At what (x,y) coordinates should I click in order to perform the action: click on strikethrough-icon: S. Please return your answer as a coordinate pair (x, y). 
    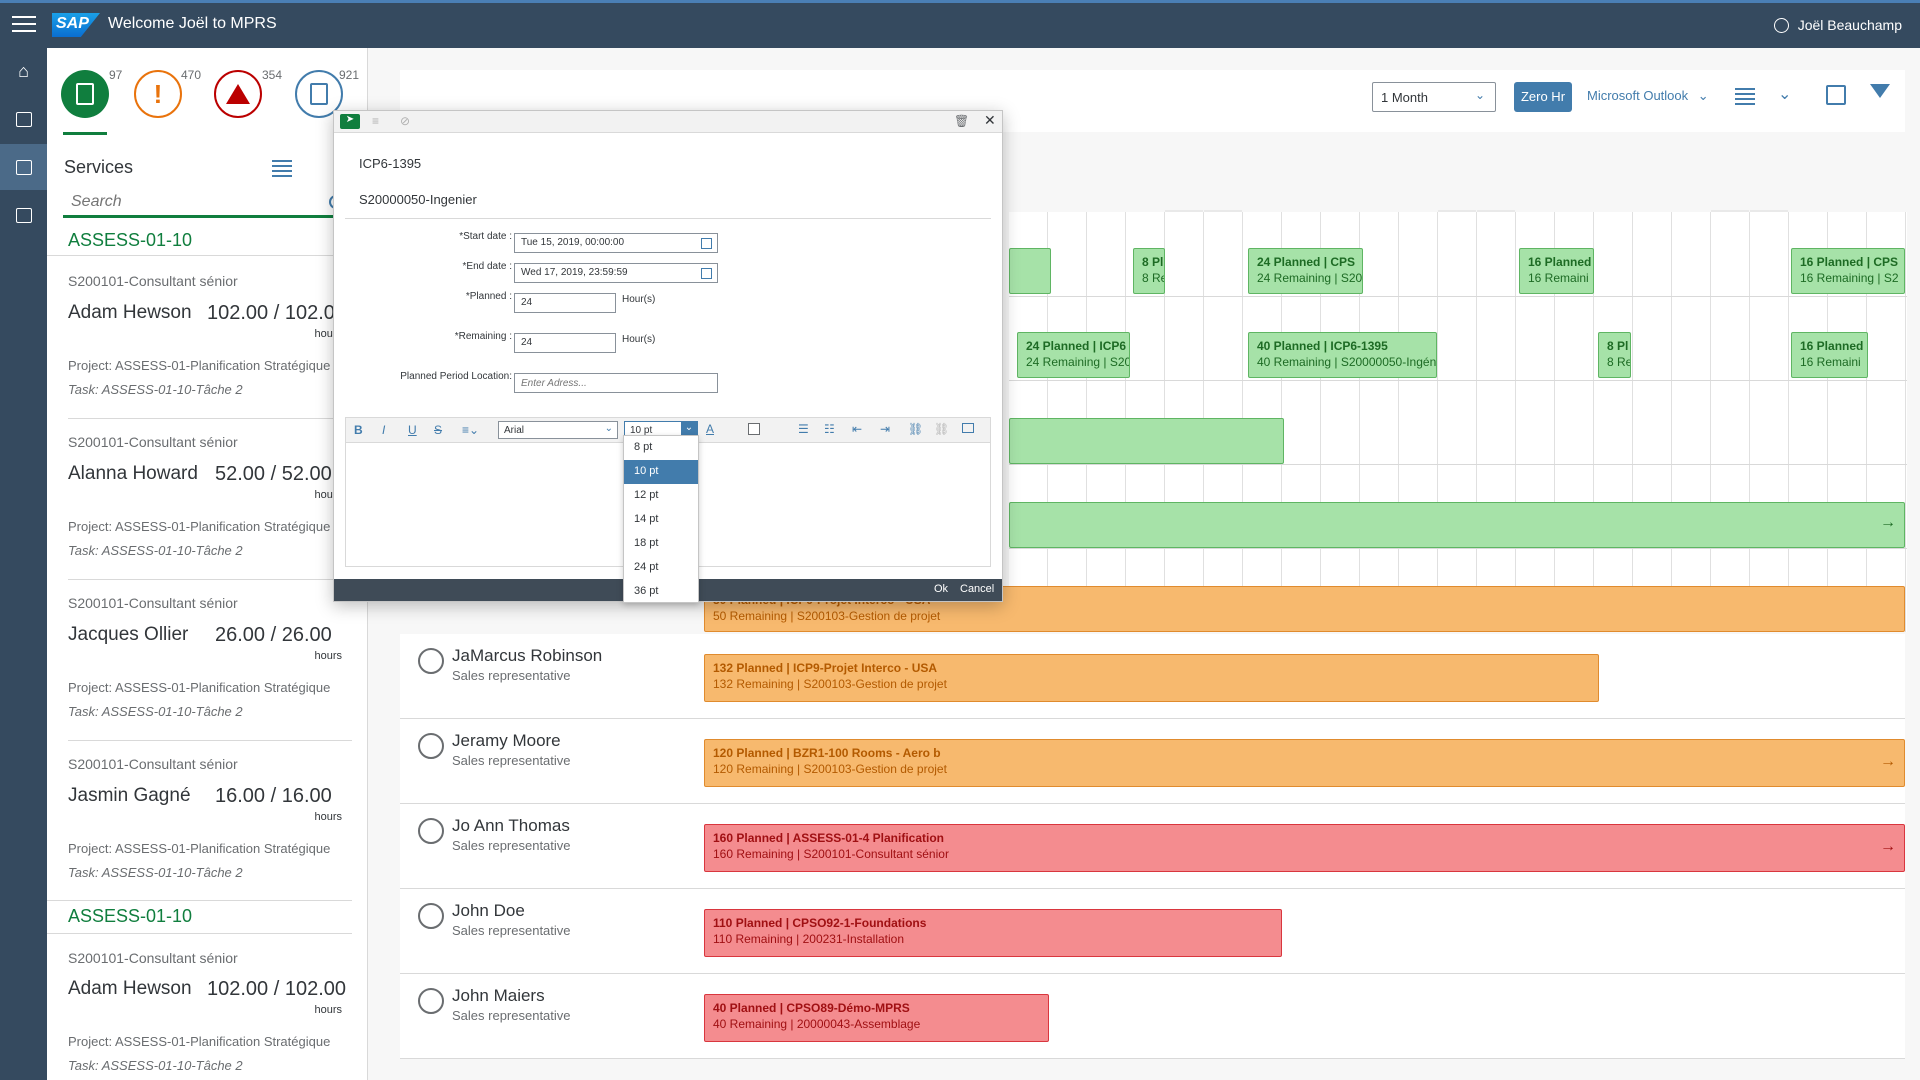
    Looking at the image, I should click on (438, 430).